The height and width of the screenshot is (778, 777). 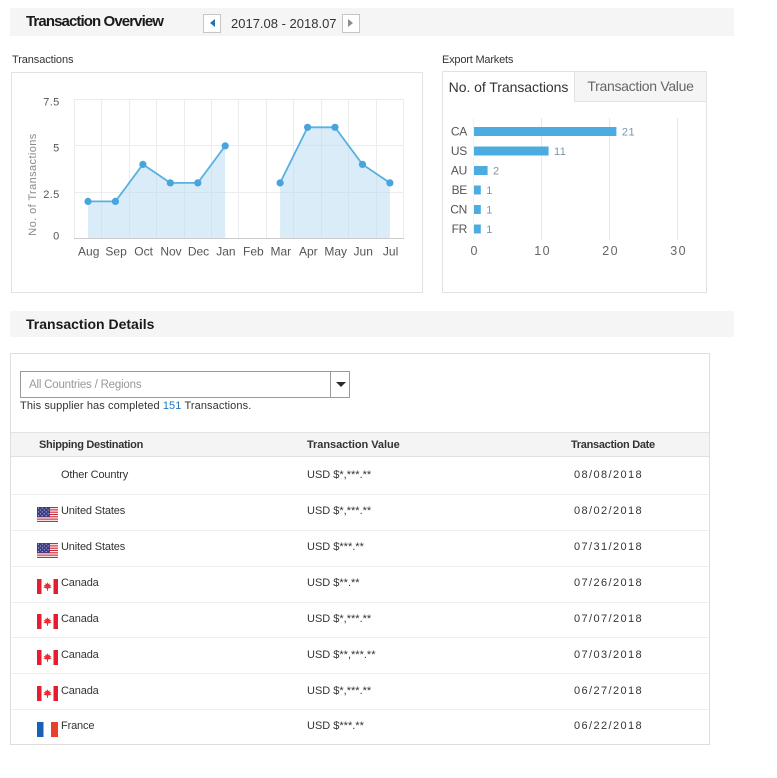 What do you see at coordinates (51, 195) in the screenshot?
I see `svg-text: 2.5` at bounding box center [51, 195].